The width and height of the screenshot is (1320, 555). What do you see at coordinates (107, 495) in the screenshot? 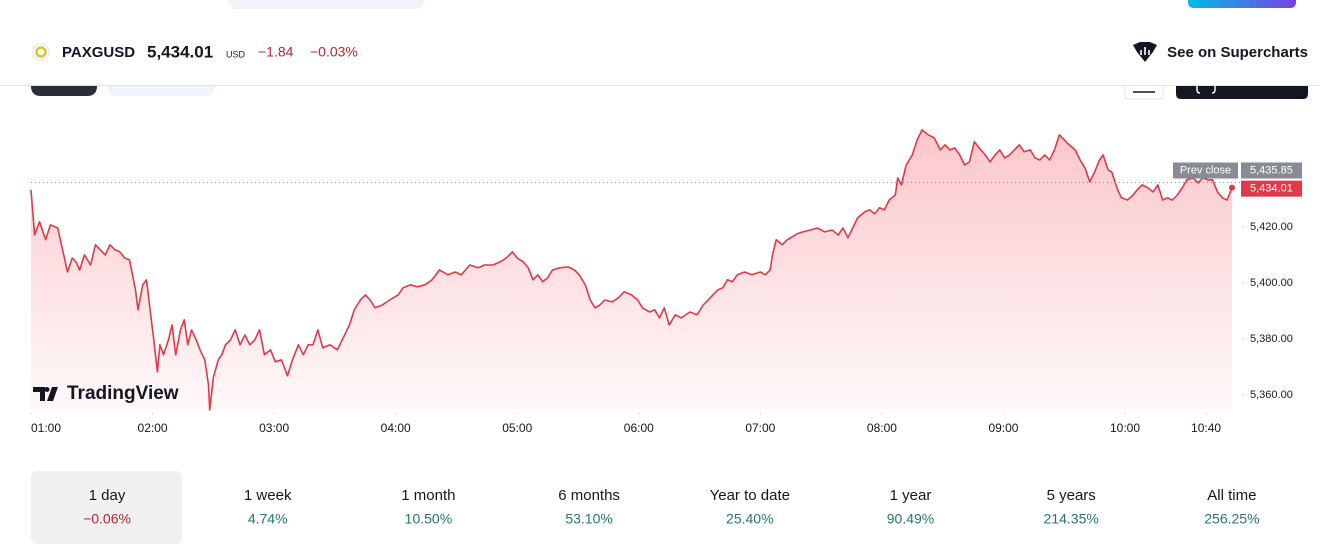
I see `period-label: 1 day` at bounding box center [107, 495].